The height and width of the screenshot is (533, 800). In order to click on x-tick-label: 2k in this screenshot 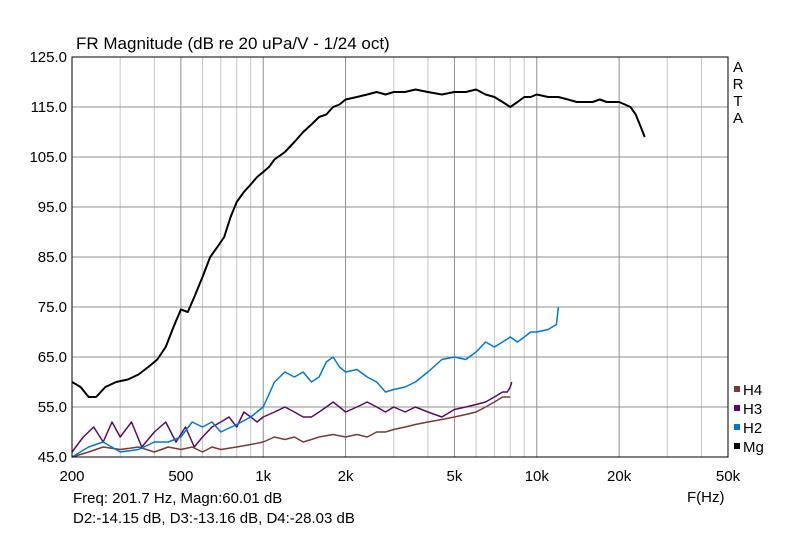, I will do `click(346, 476)`.